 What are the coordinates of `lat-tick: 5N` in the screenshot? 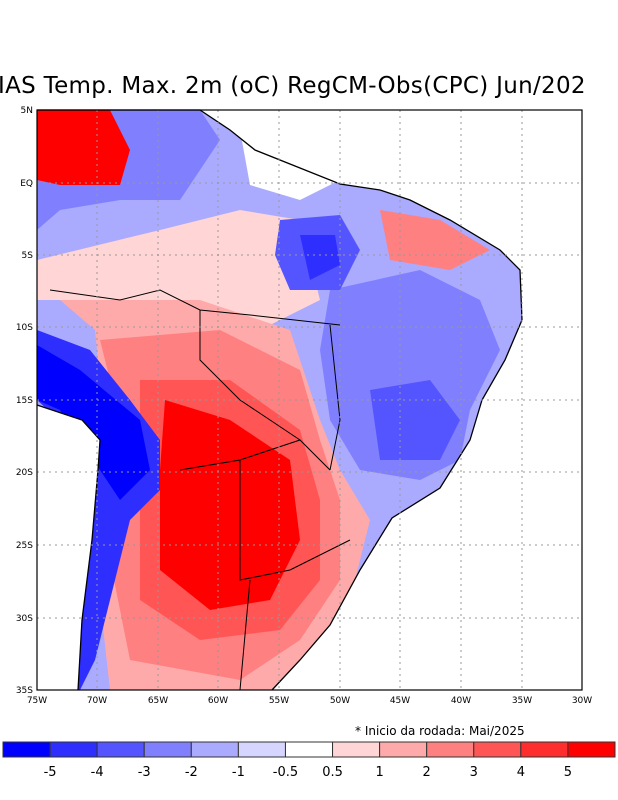 It's located at (27, 111).